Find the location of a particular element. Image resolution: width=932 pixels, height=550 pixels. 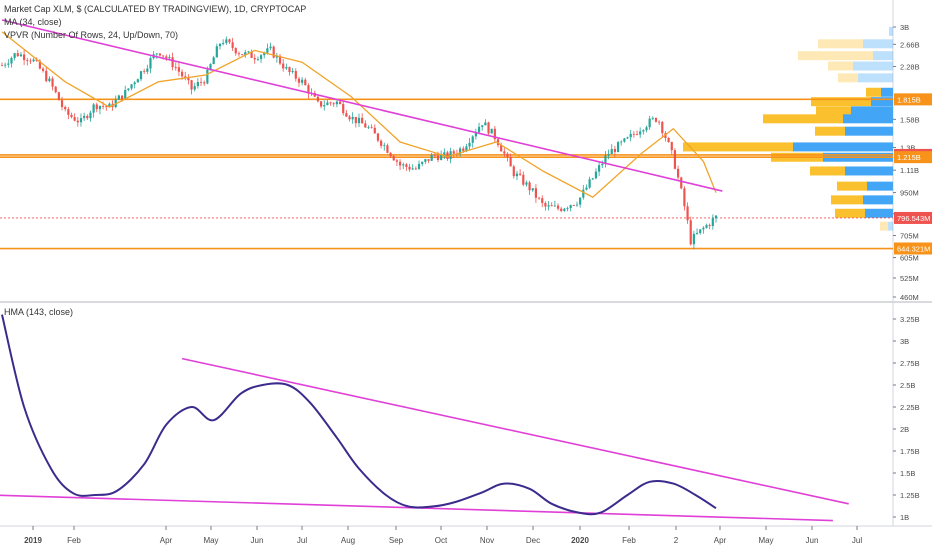

hma-tick-label: 1.25B is located at coordinates (910, 495).